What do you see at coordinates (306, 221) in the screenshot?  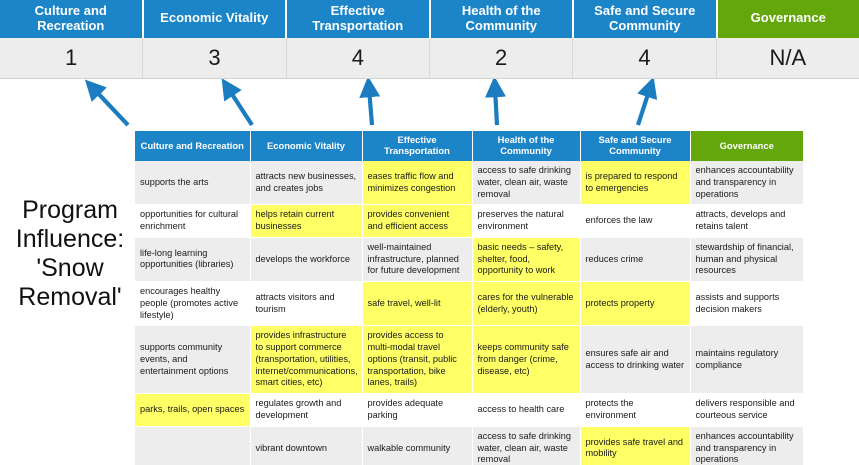 I see `table-cell: helps retain current businesses` at bounding box center [306, 221].